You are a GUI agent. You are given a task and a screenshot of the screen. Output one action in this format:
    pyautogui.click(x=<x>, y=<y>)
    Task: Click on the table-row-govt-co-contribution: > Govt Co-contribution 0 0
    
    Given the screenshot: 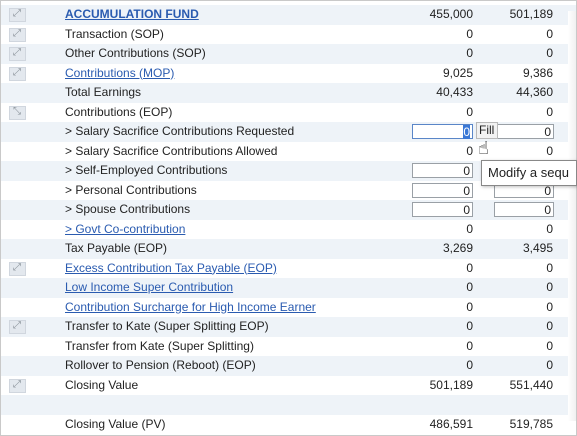 What is the action you would take?
    pyautogui.click(x=288, y=230)
    